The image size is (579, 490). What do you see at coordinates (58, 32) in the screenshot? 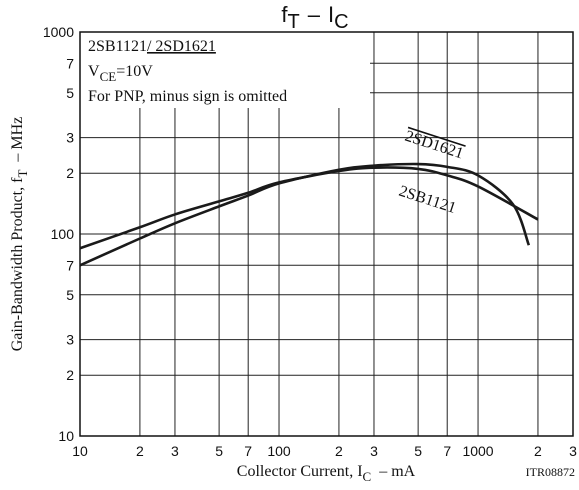
I see `y-tick-label: 1000` at bounding box center [58, 32].